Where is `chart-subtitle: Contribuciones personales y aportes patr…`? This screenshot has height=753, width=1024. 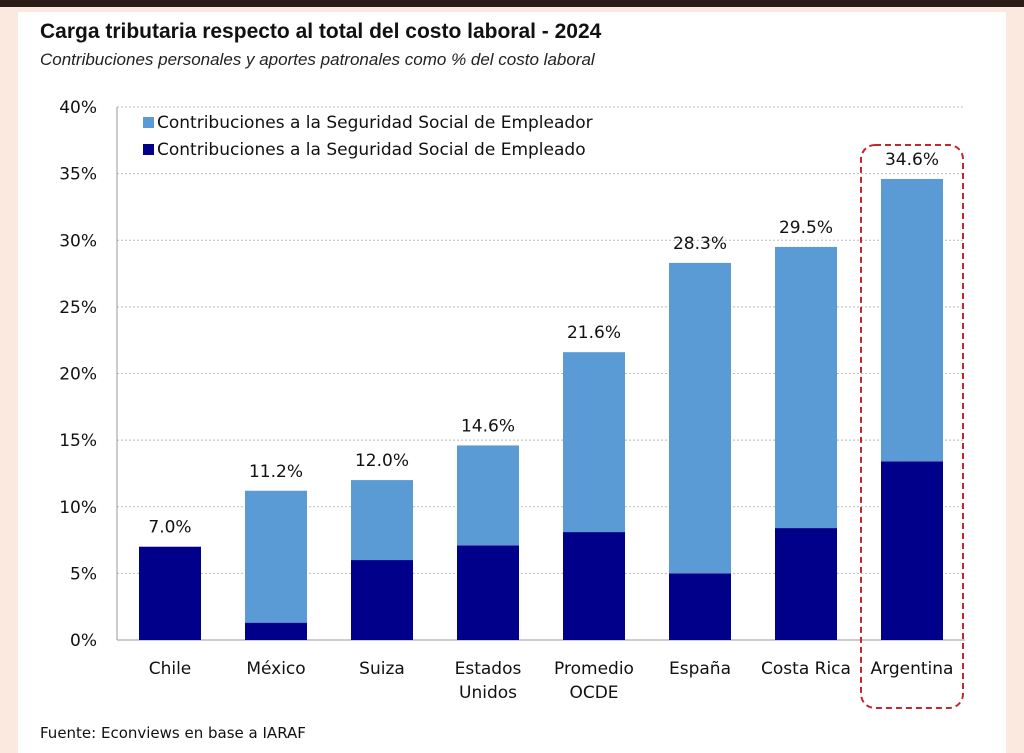
chart-subtitle: Contribuciones personales y aportes patr… is located at coordinates (317, 59).